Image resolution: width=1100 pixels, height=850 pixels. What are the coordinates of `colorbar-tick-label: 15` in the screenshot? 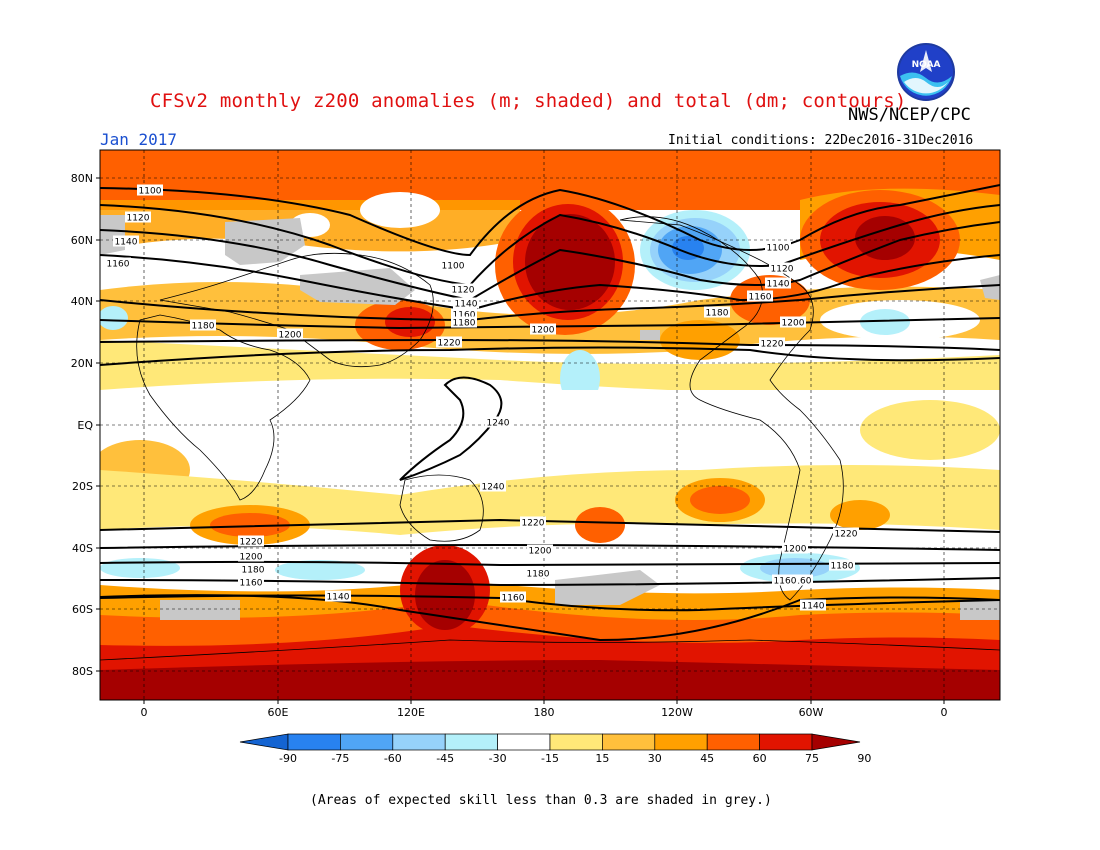 It's located at (602, 758).